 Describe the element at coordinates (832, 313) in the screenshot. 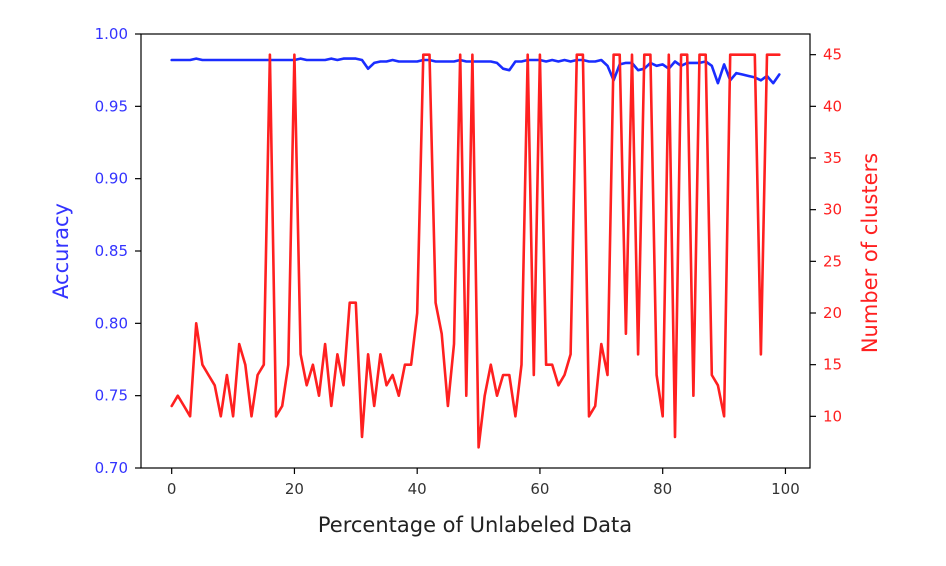

I see `right-y-tick-label: 20` at that location.